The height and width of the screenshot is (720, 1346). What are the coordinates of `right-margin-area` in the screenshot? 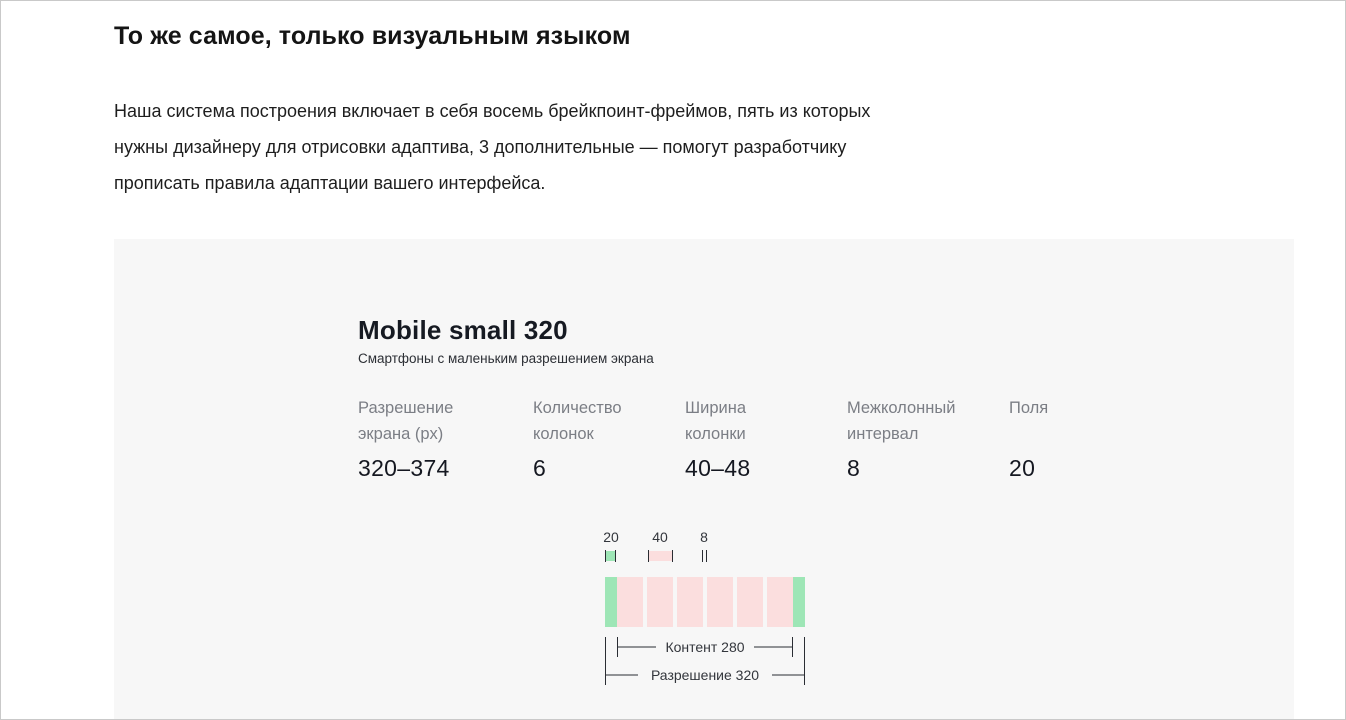 It's located at (799, 602).